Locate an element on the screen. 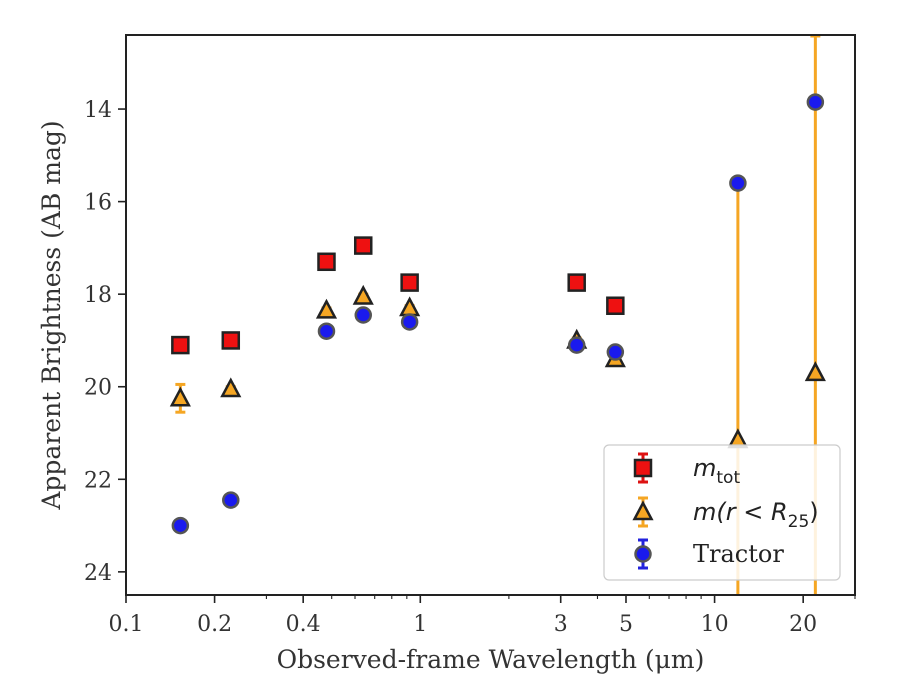 The image size is (900, 700). legend-marker-square is located at coordinates (643, 468).